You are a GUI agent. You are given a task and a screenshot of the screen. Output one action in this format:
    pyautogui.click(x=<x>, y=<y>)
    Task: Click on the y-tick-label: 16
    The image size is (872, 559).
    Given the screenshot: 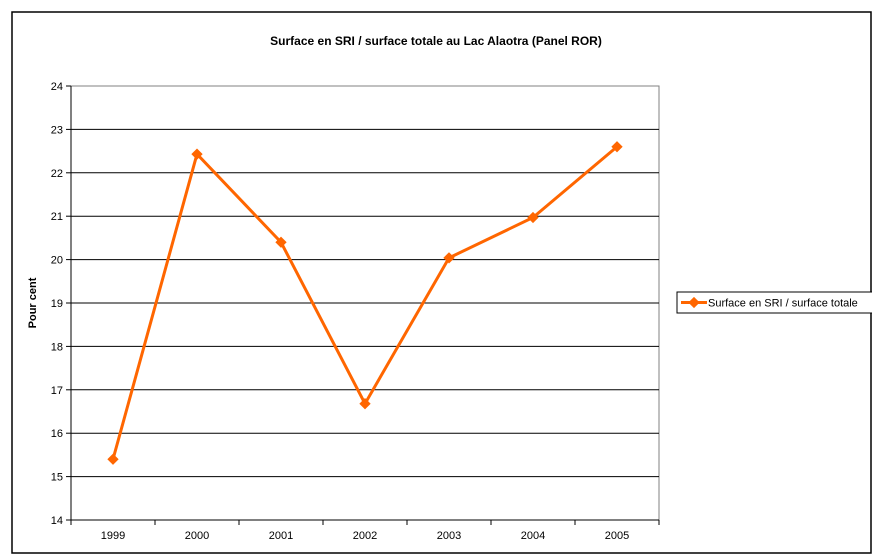 What is the action you would take?
    pyautogui.click(x=57, y=434)
    